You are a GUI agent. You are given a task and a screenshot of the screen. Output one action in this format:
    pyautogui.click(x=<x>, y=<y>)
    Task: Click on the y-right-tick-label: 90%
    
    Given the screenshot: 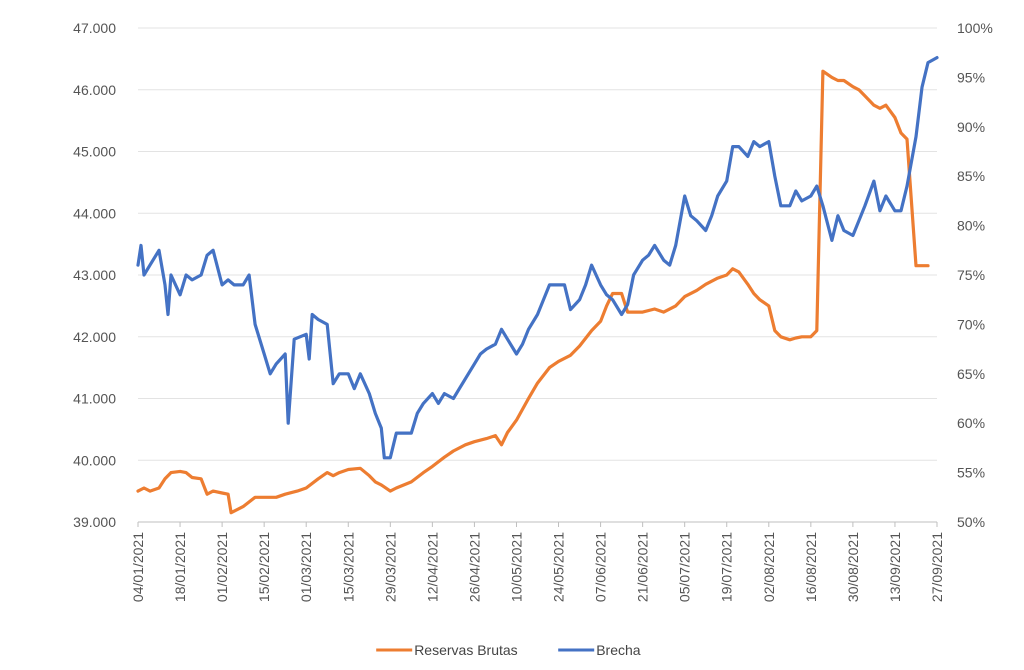 What is the action you would take?
    pyautogui.click(x=971, y=127)
    